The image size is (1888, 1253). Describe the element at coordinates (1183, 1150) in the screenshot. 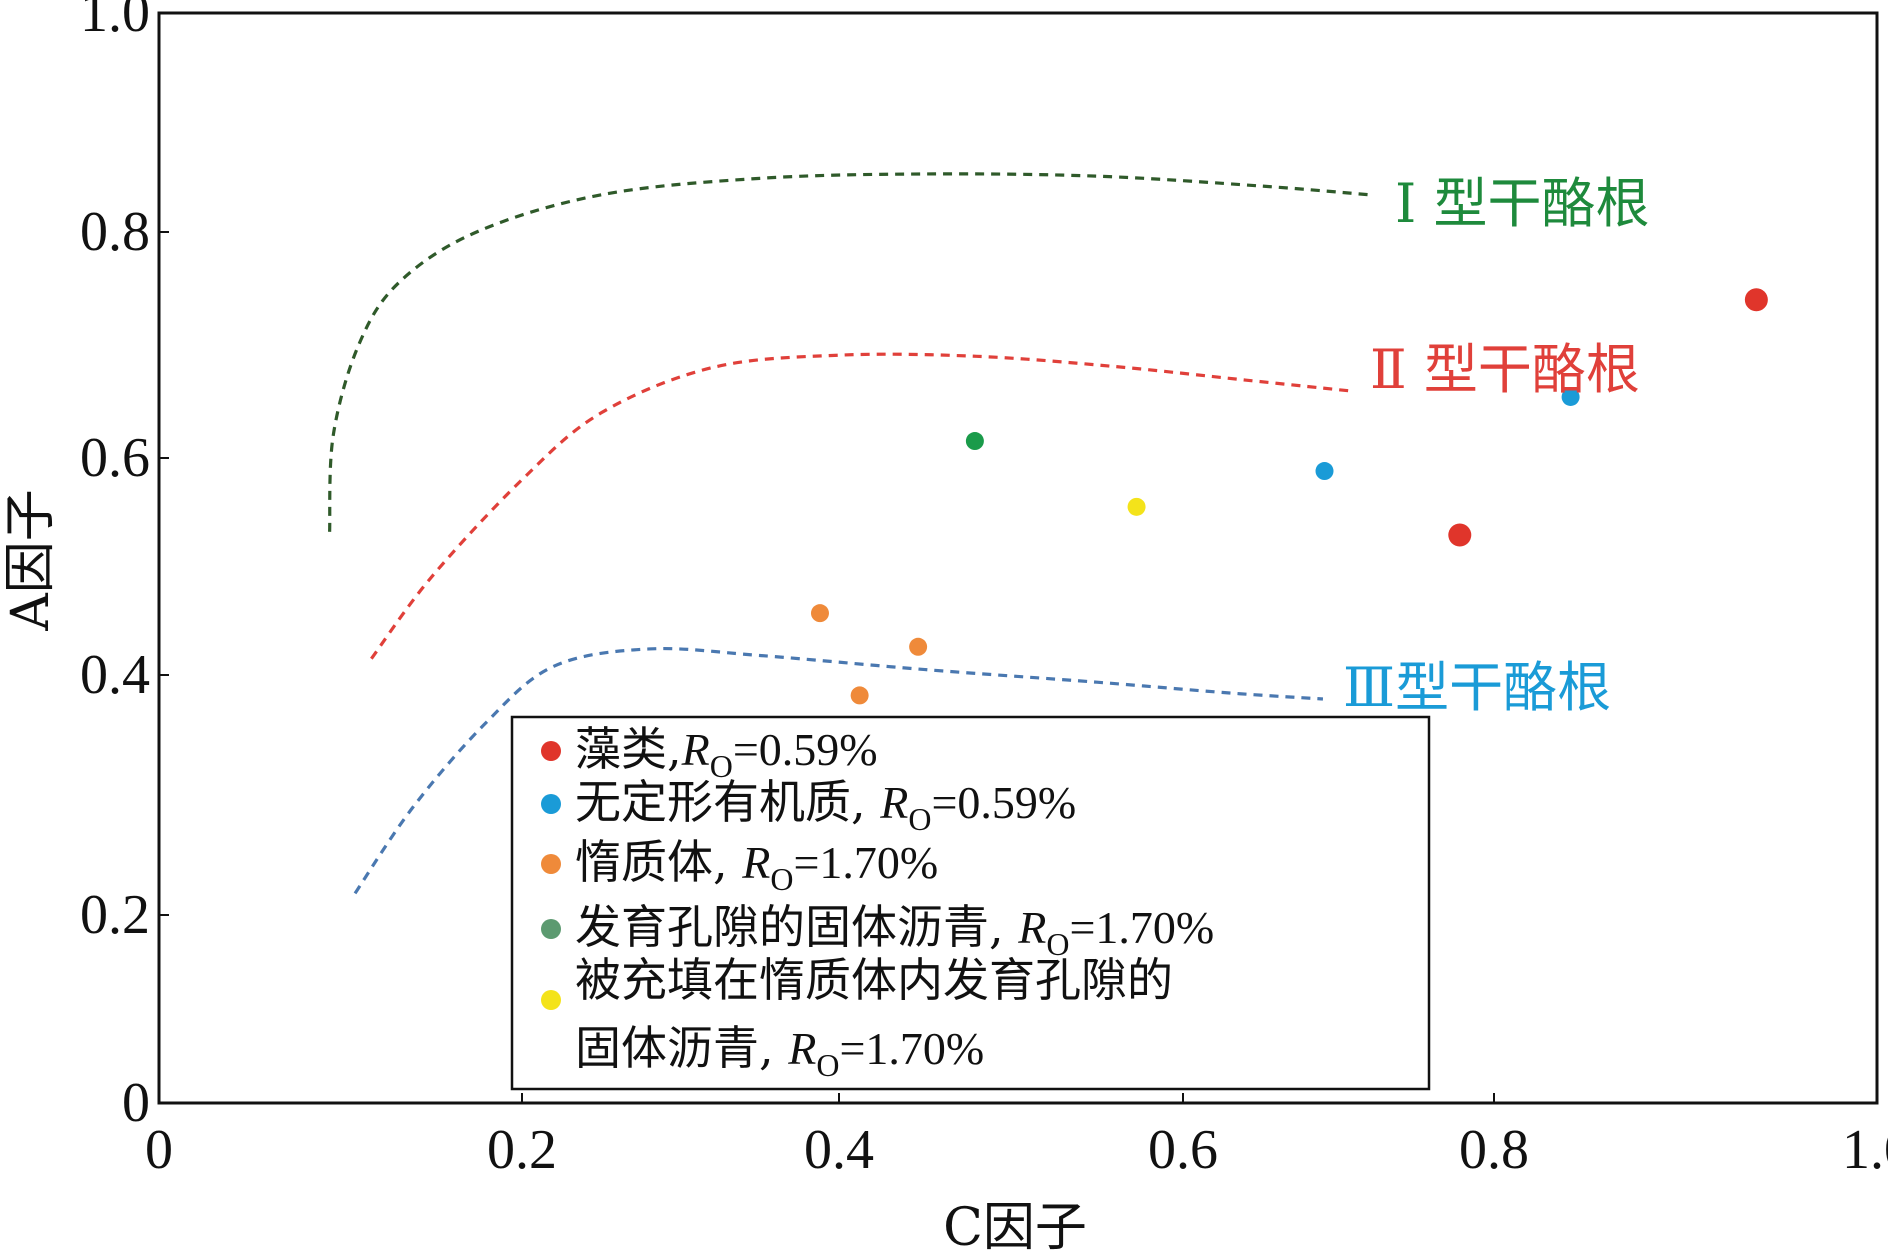

I see `x-tick-label: 0.6` at that location.